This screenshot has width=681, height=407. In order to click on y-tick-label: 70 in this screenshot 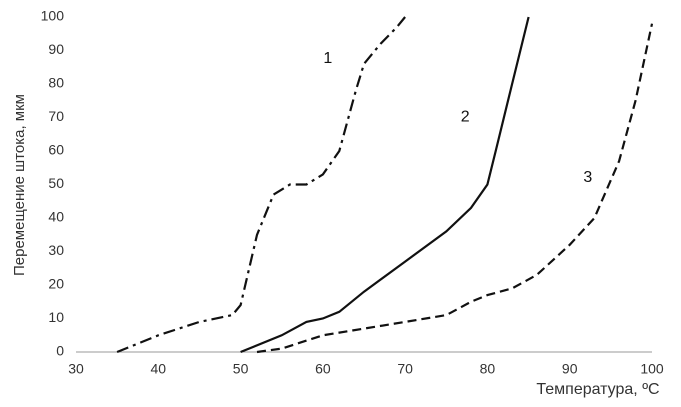, I will do `click(56, 116)`.